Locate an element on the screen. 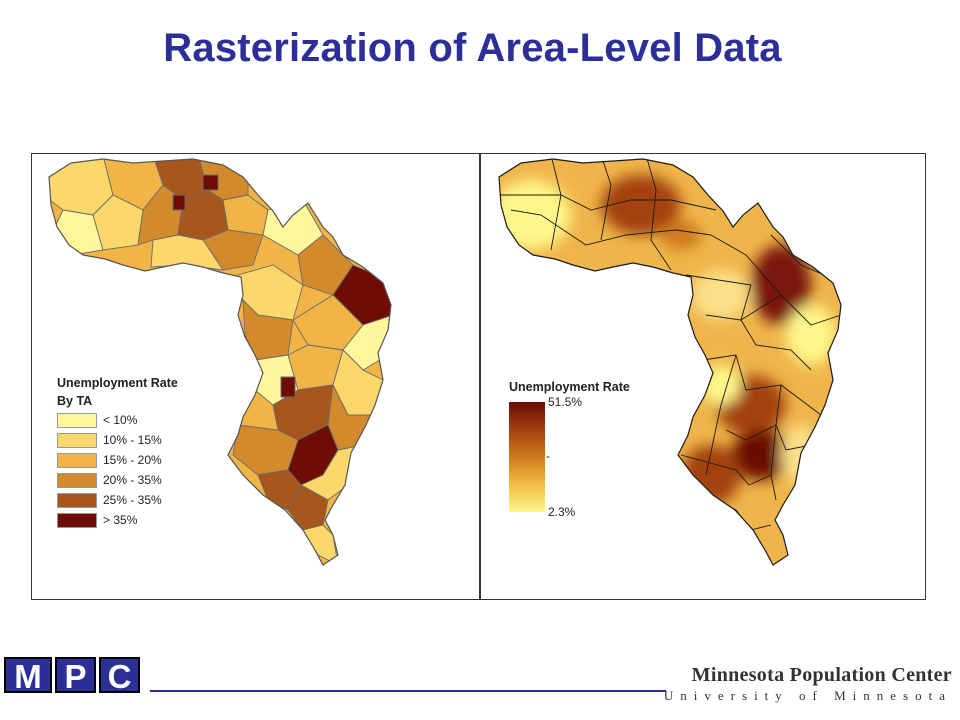 The width and height of the screenshot is (960, 720). legend-row: > 35% is located at coordinates (117, 520).